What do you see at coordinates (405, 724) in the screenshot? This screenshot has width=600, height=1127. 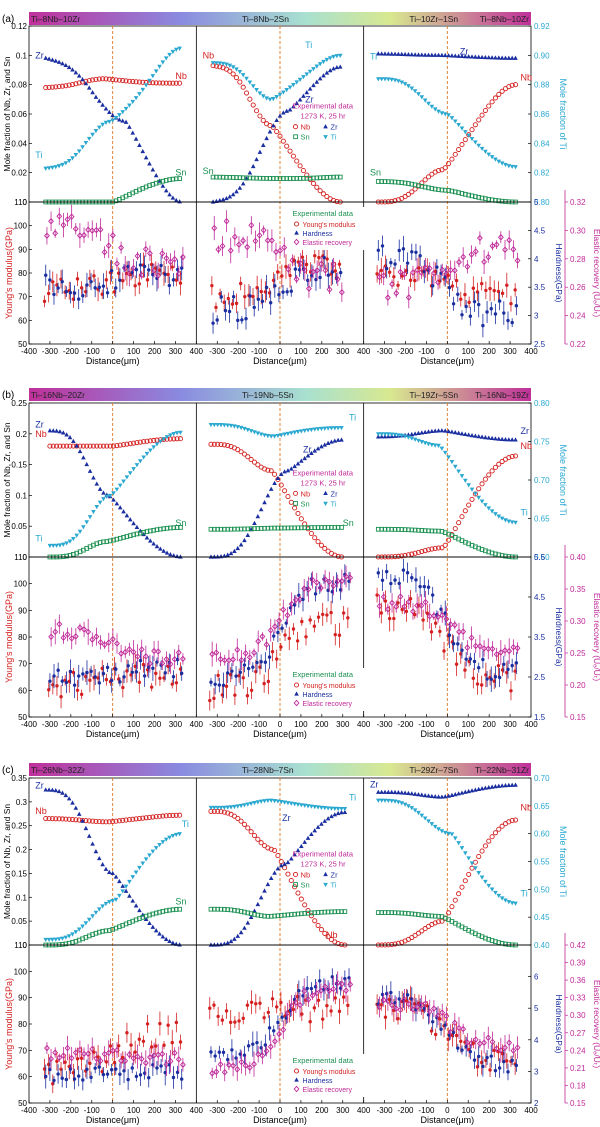 I see `x-tick-label: -200` at bounding box center [405, 724].